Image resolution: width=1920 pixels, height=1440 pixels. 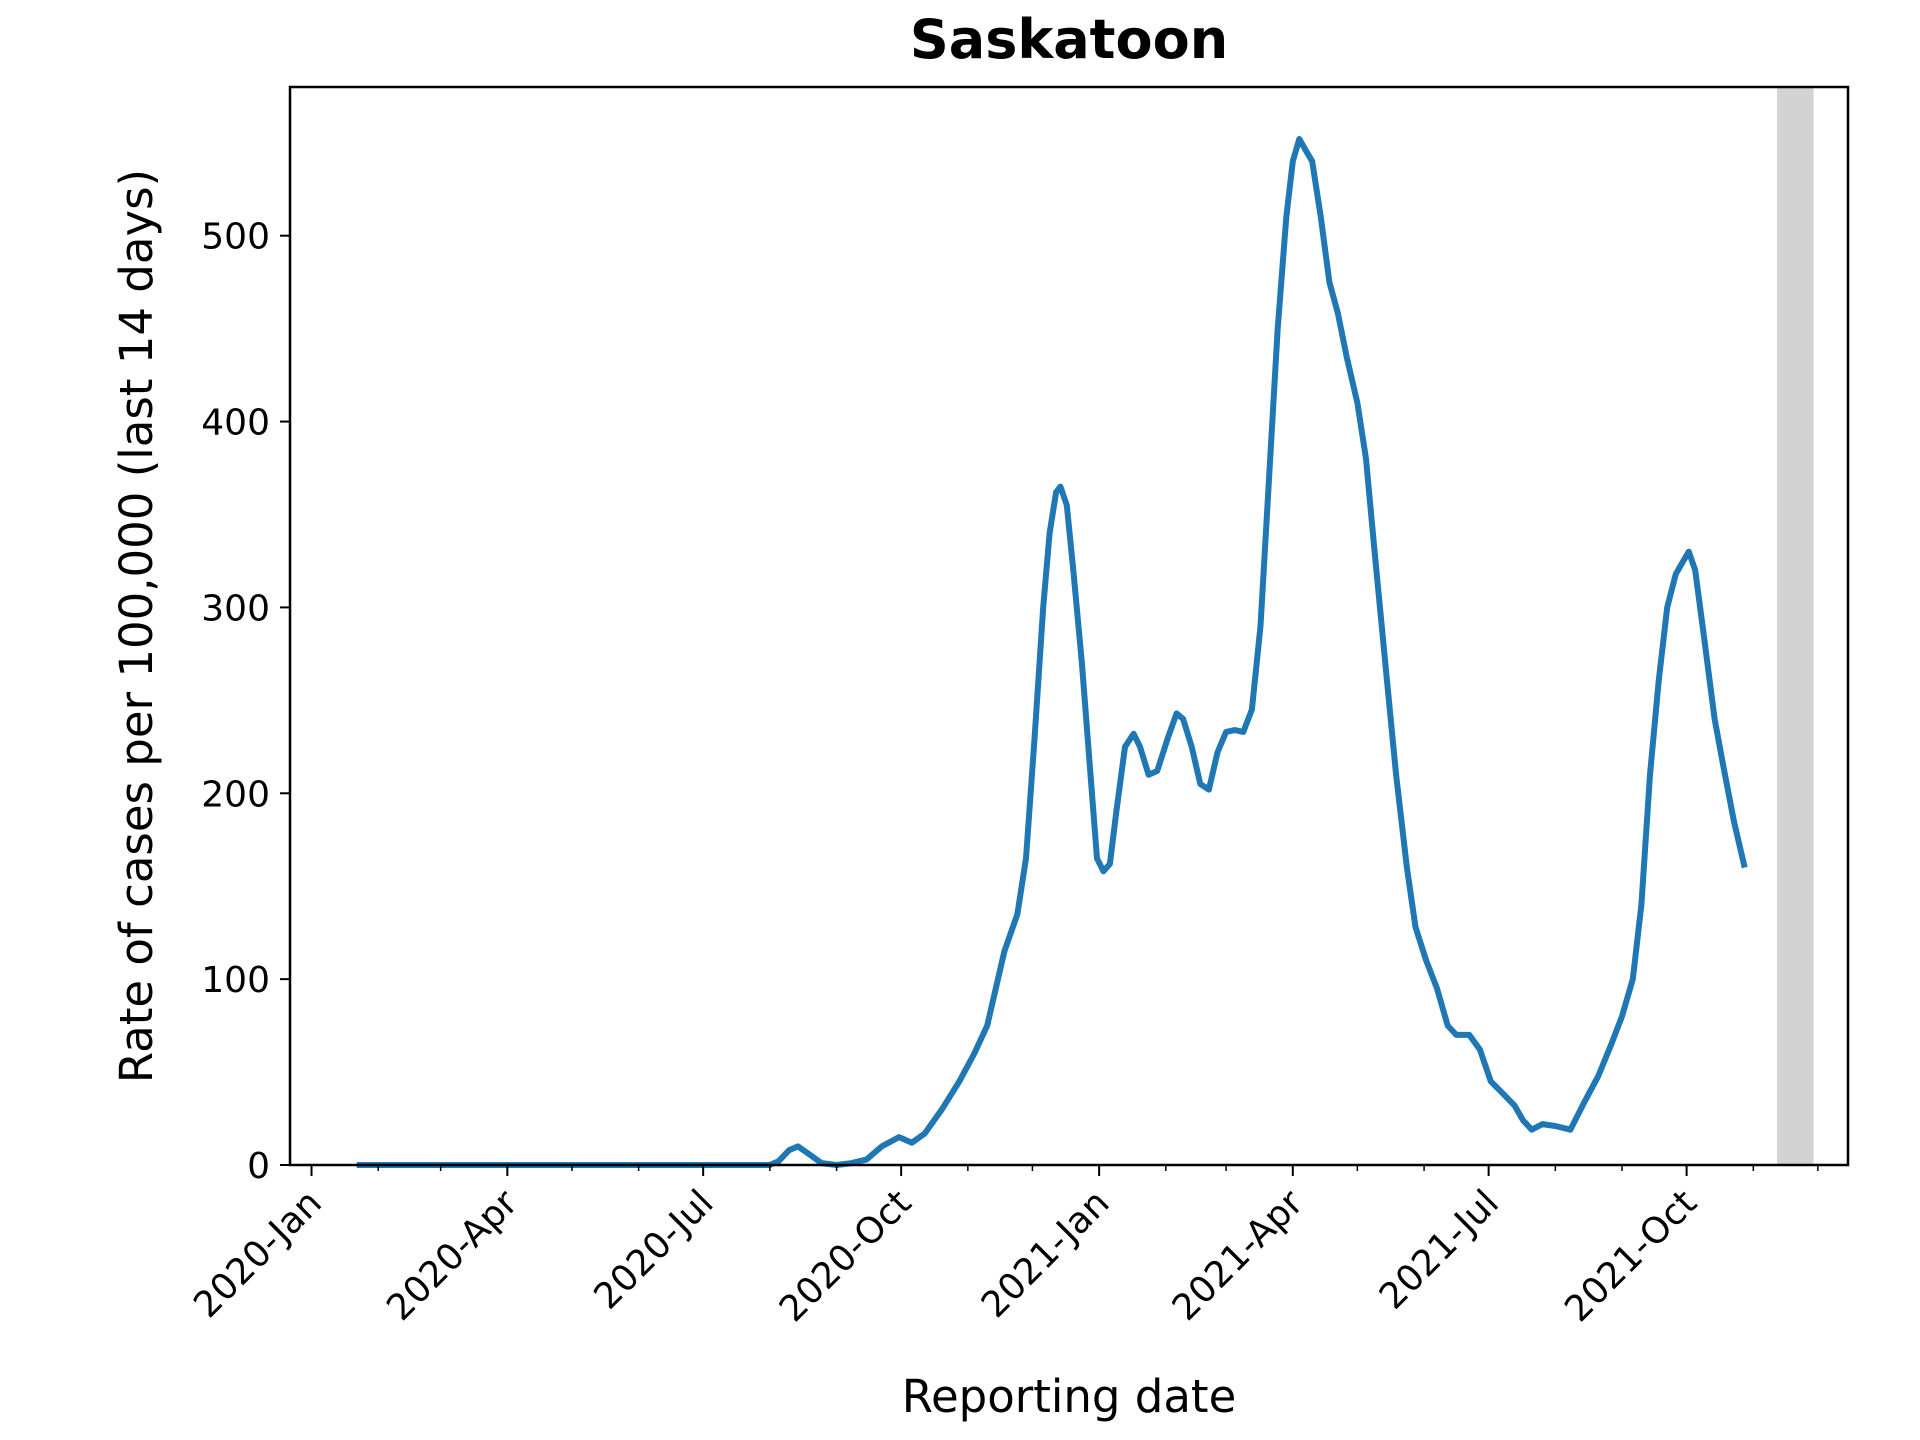 What do you see at coordinates (235, 237) in the screenshot?
I see `y-tick-label: 500` at bounding box center [235, 237].